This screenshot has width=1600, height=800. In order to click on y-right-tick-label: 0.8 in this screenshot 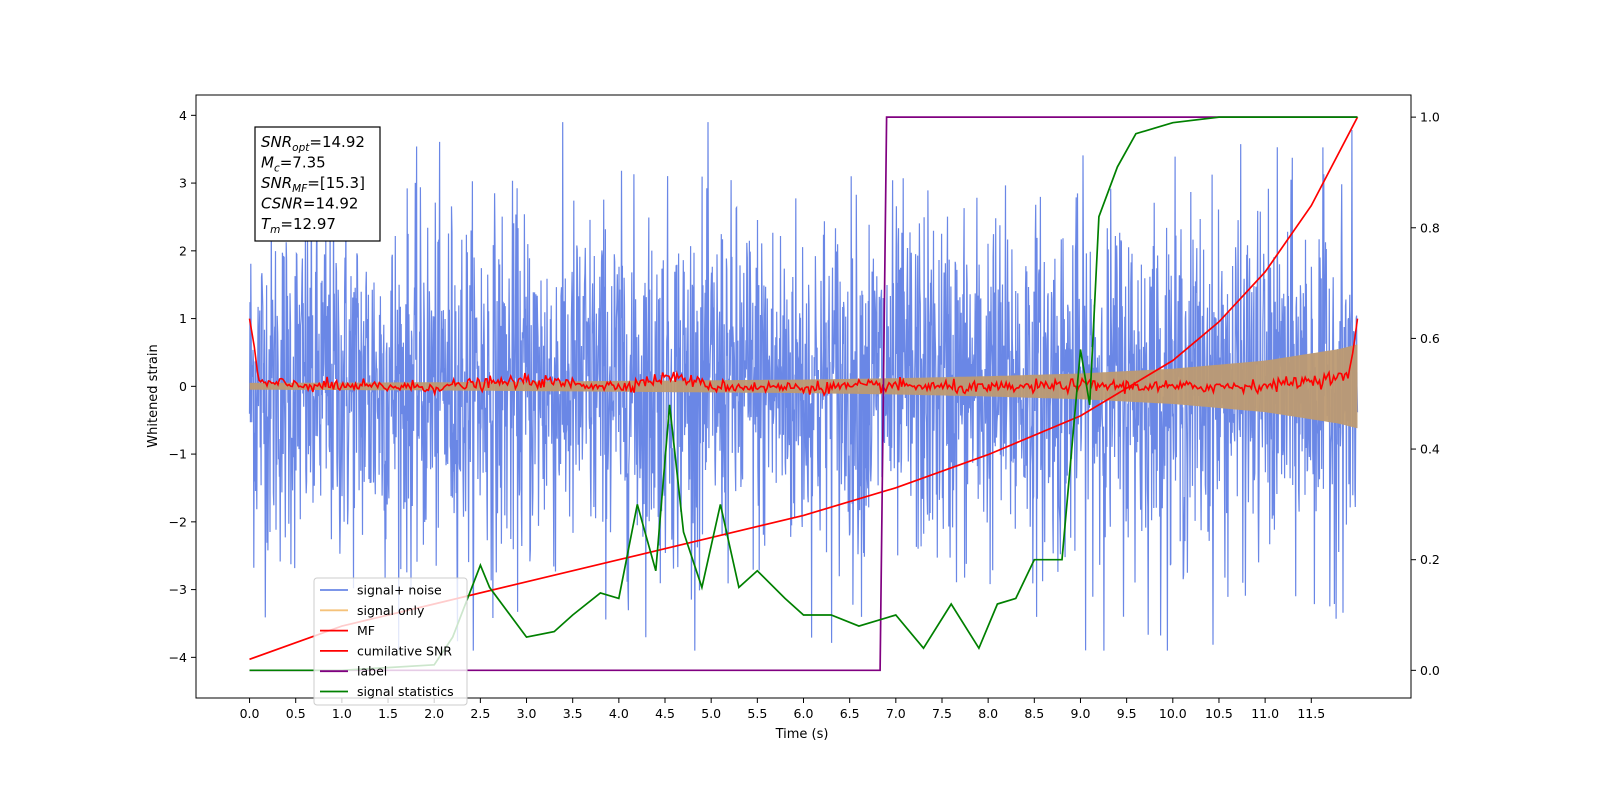, I will do `click(1430, 227)`.